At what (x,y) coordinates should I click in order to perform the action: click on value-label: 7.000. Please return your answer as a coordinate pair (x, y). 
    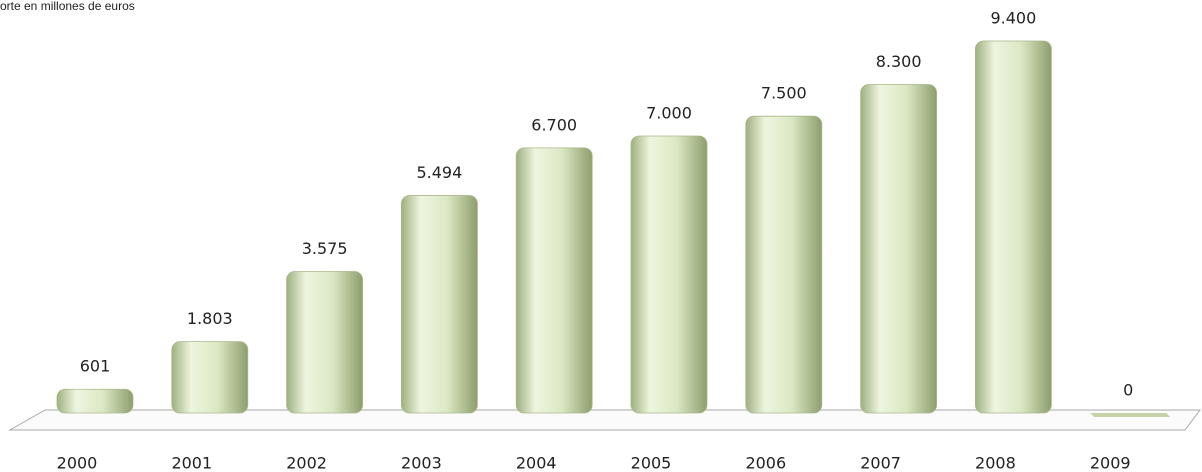
    Looking at the image, I should click on (669, 112).